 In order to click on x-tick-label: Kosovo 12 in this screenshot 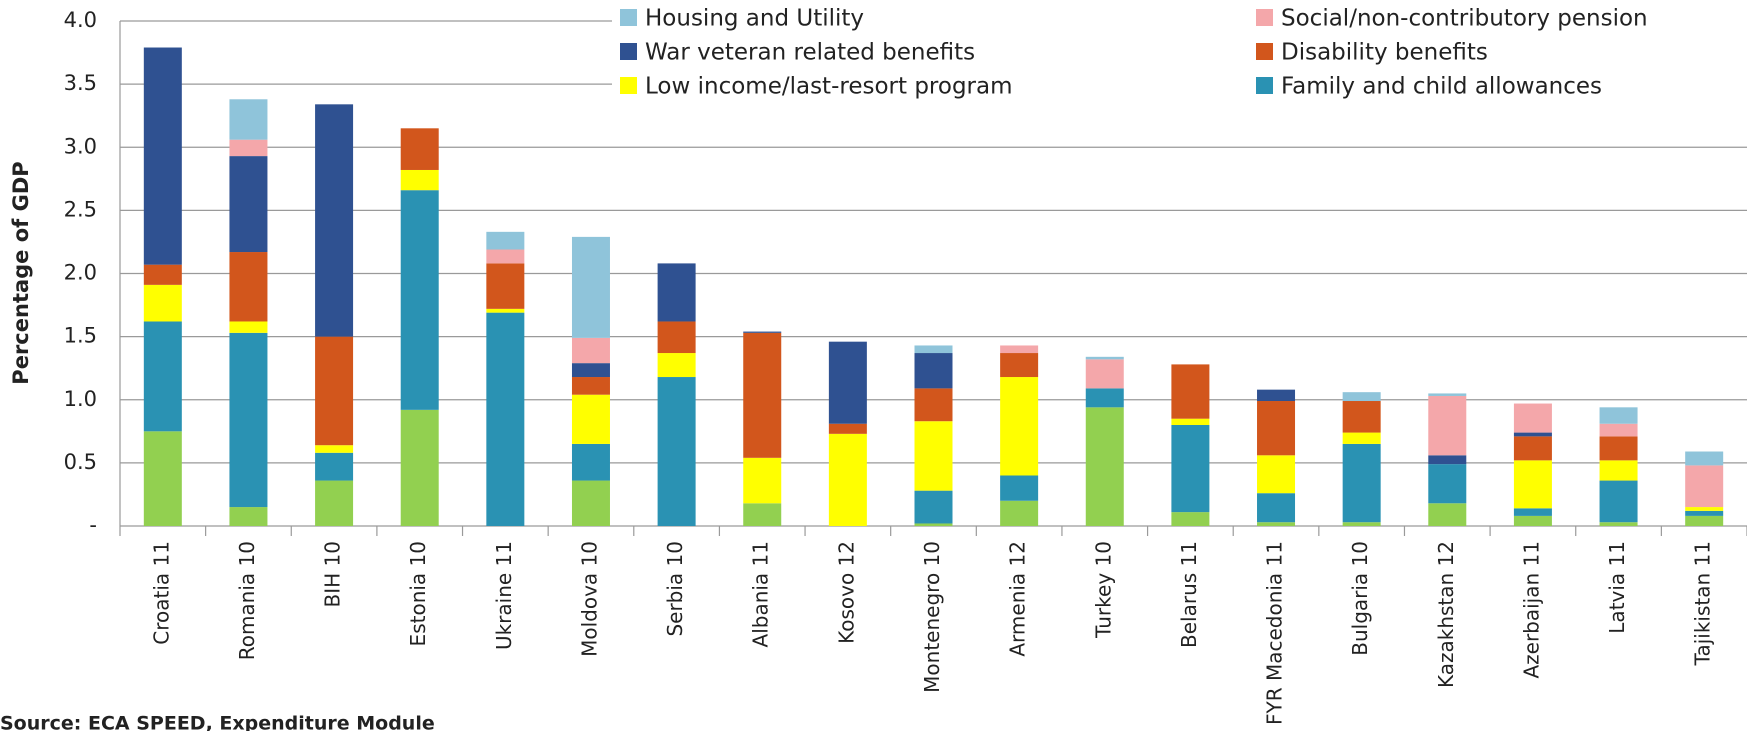, I will do `click(846, 592)`.